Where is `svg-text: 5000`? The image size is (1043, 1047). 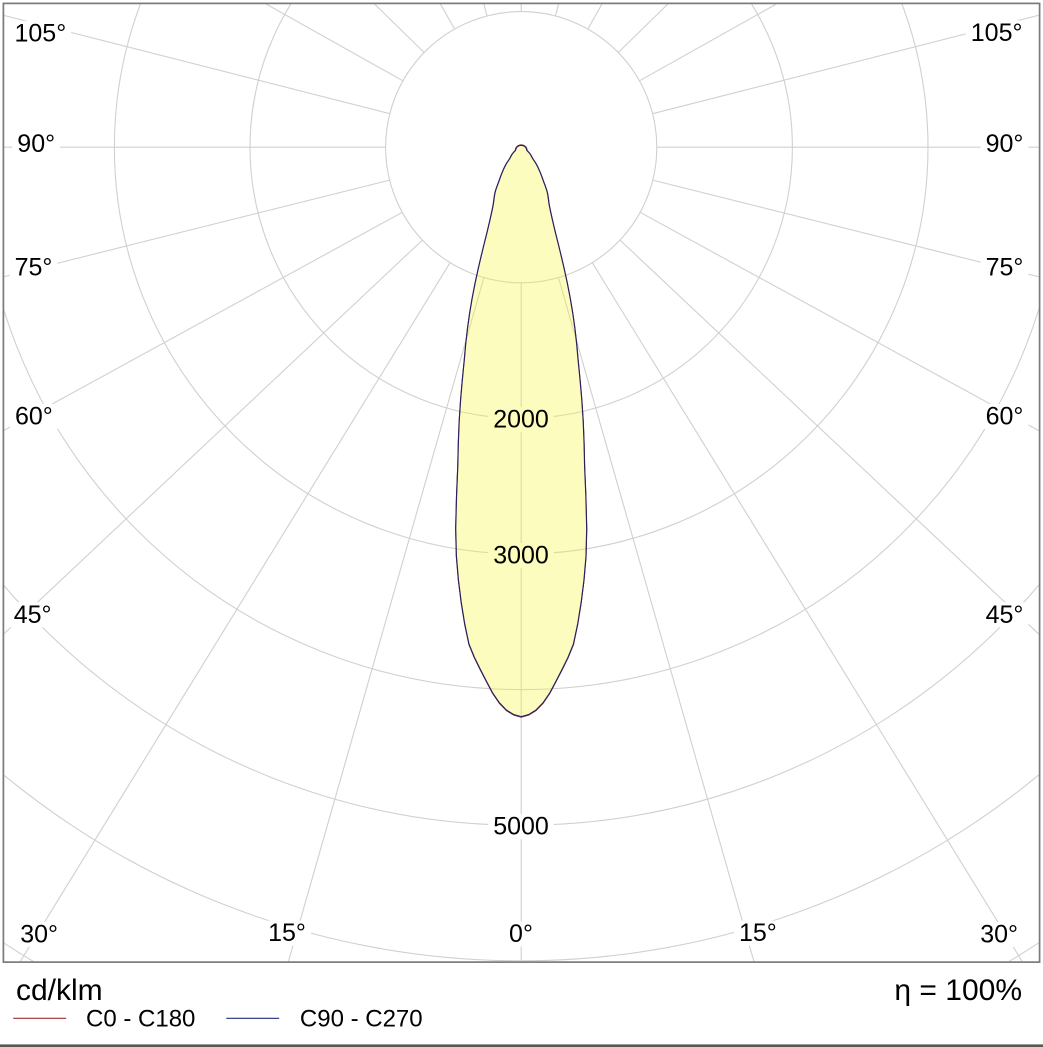 svg-text: 5000 is located at coordinates (521, 827).